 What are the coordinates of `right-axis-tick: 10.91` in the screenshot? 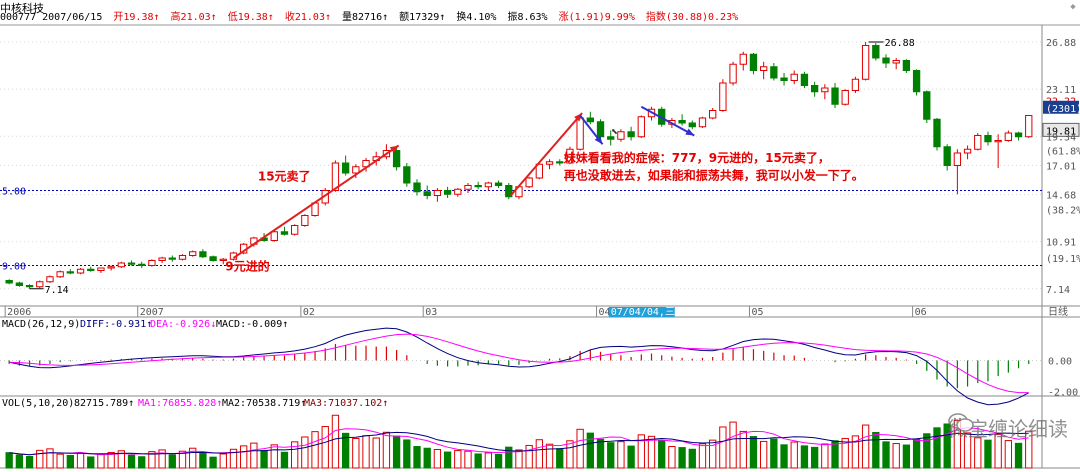 It's located at (1061, 243).